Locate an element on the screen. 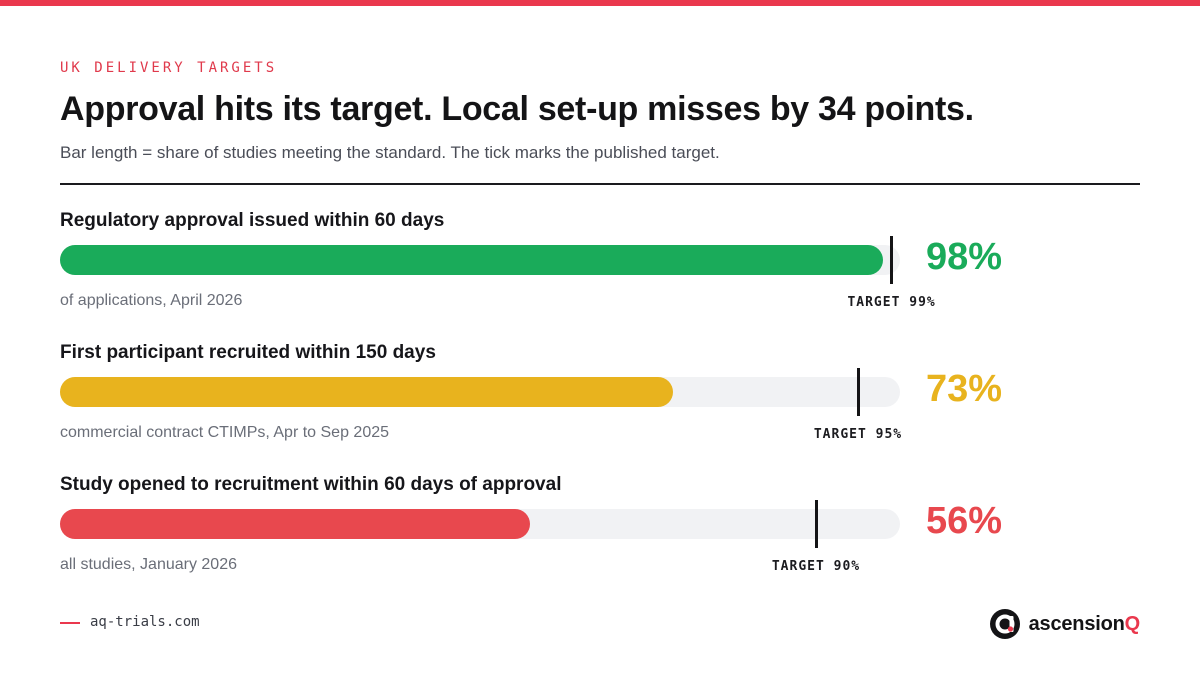 This screenshot has height=675, width=1200. bar-value-label: 98% is located at coordinates (964, 257).